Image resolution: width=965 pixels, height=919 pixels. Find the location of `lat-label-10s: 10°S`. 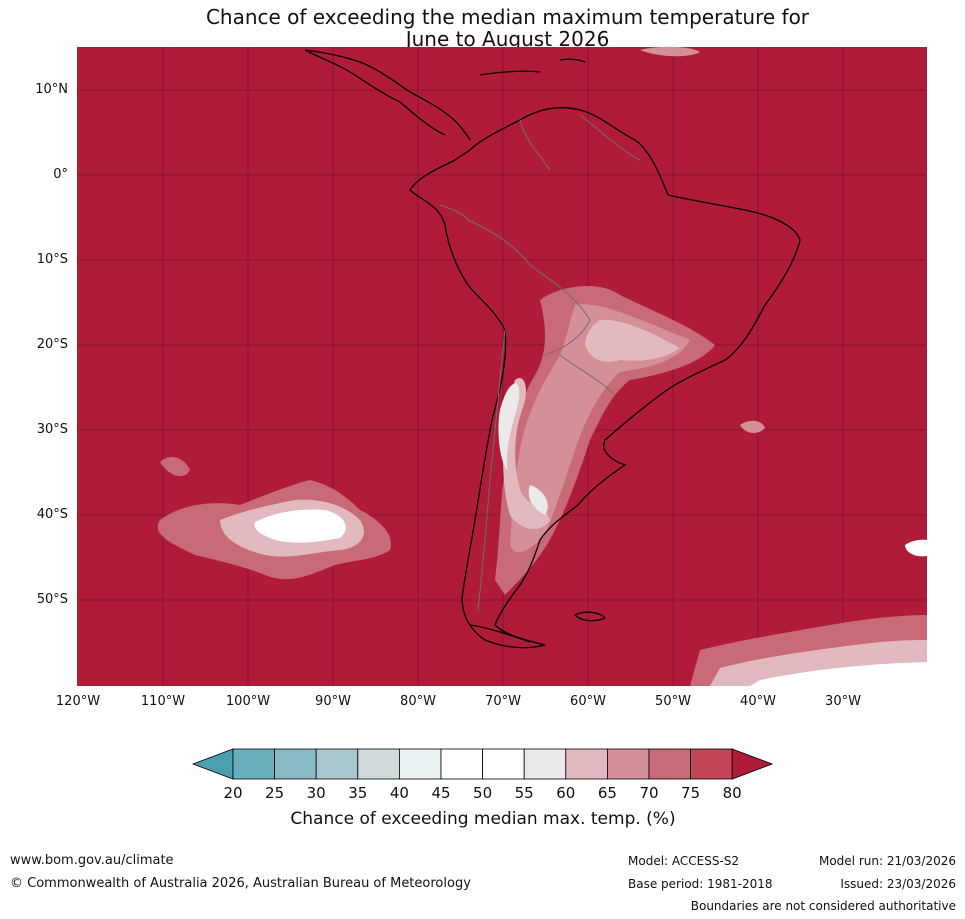

lat-label-10s: 10°S is located at coordinates (52, 259).